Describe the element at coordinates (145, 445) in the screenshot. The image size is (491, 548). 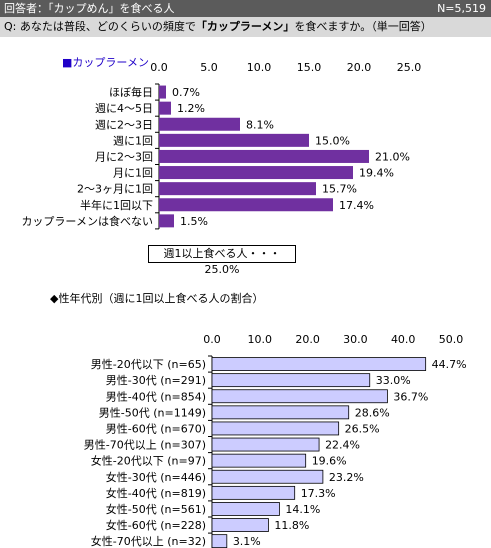
I see `category-label: 男性-70代以上 (n=307)` at that location.